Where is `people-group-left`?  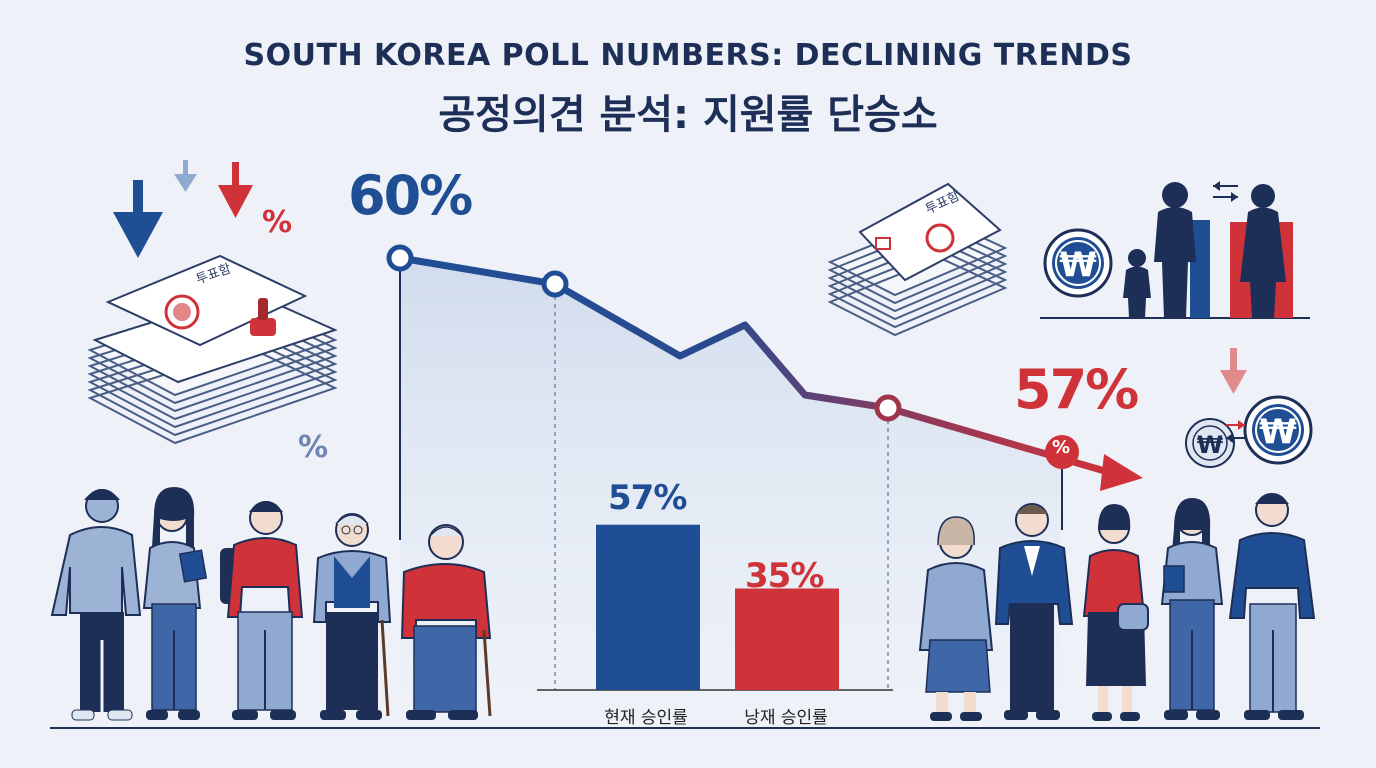
people-group-left is located at coordinates (271, 604).